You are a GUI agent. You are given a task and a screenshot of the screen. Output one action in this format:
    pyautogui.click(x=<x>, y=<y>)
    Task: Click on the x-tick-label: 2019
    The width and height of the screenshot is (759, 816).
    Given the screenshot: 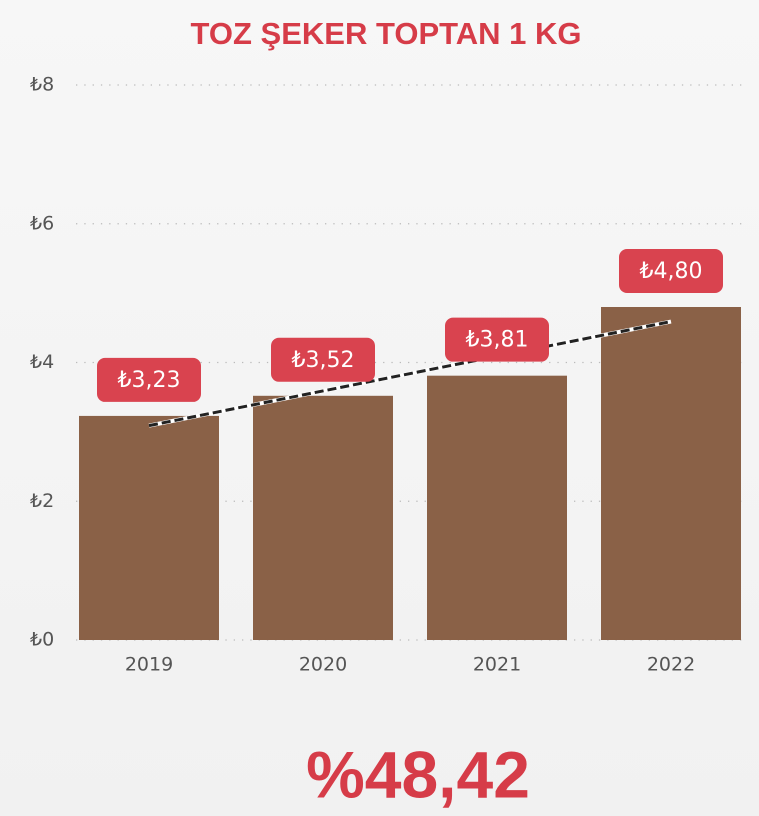 What is the action you would take?
    pyautogui.click(x=149, y=665)
    